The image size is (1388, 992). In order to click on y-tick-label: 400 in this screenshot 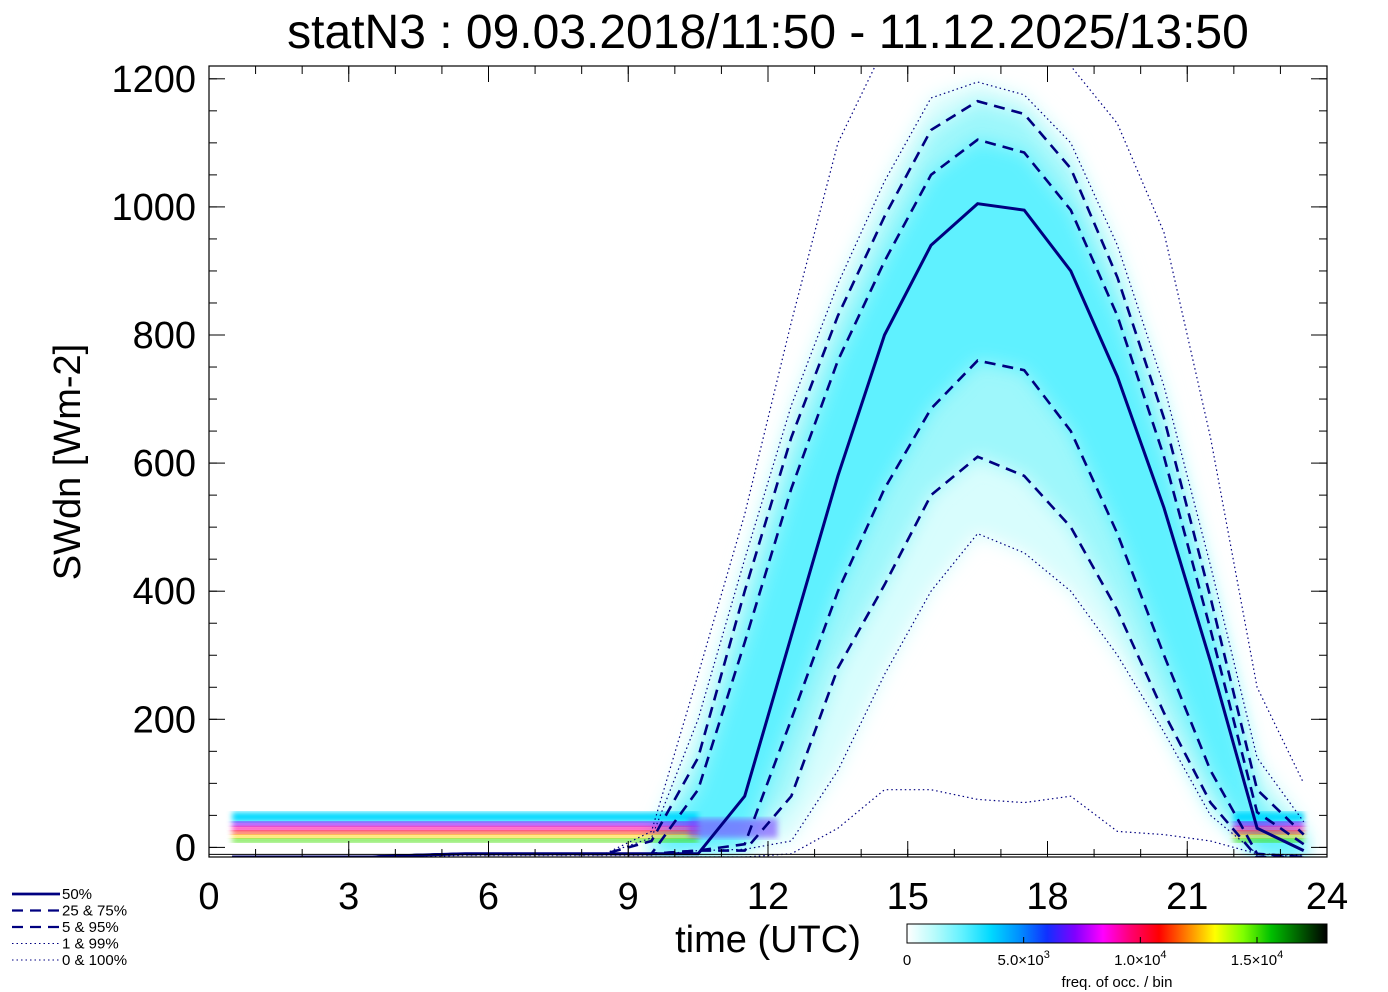, I will do `click(164, 592)`.